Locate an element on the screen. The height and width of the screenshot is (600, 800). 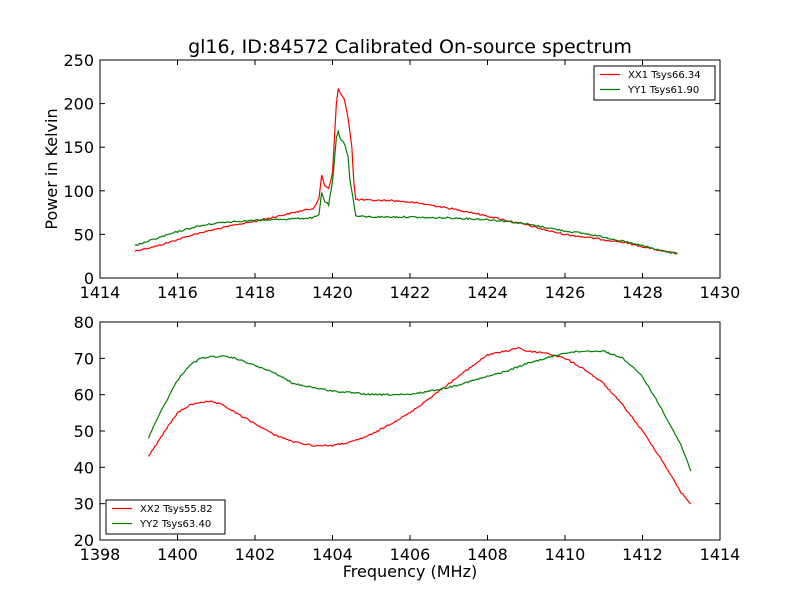
x-tick-label: 1406 is located at coordinates (410, 554).